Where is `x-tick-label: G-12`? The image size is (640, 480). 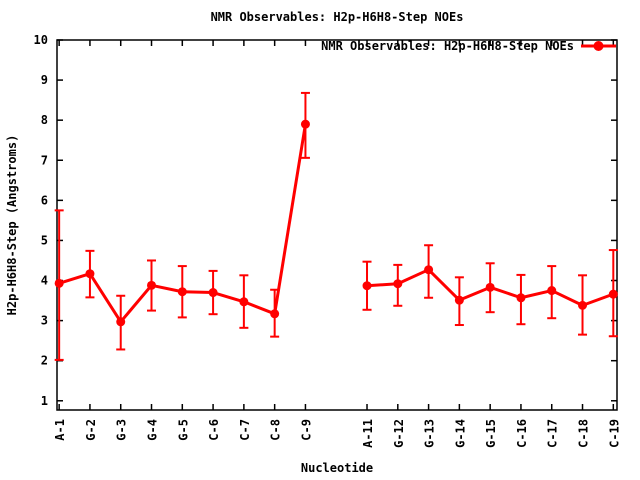 x-tick-label: G-12 is located at coordinates (399, 433).